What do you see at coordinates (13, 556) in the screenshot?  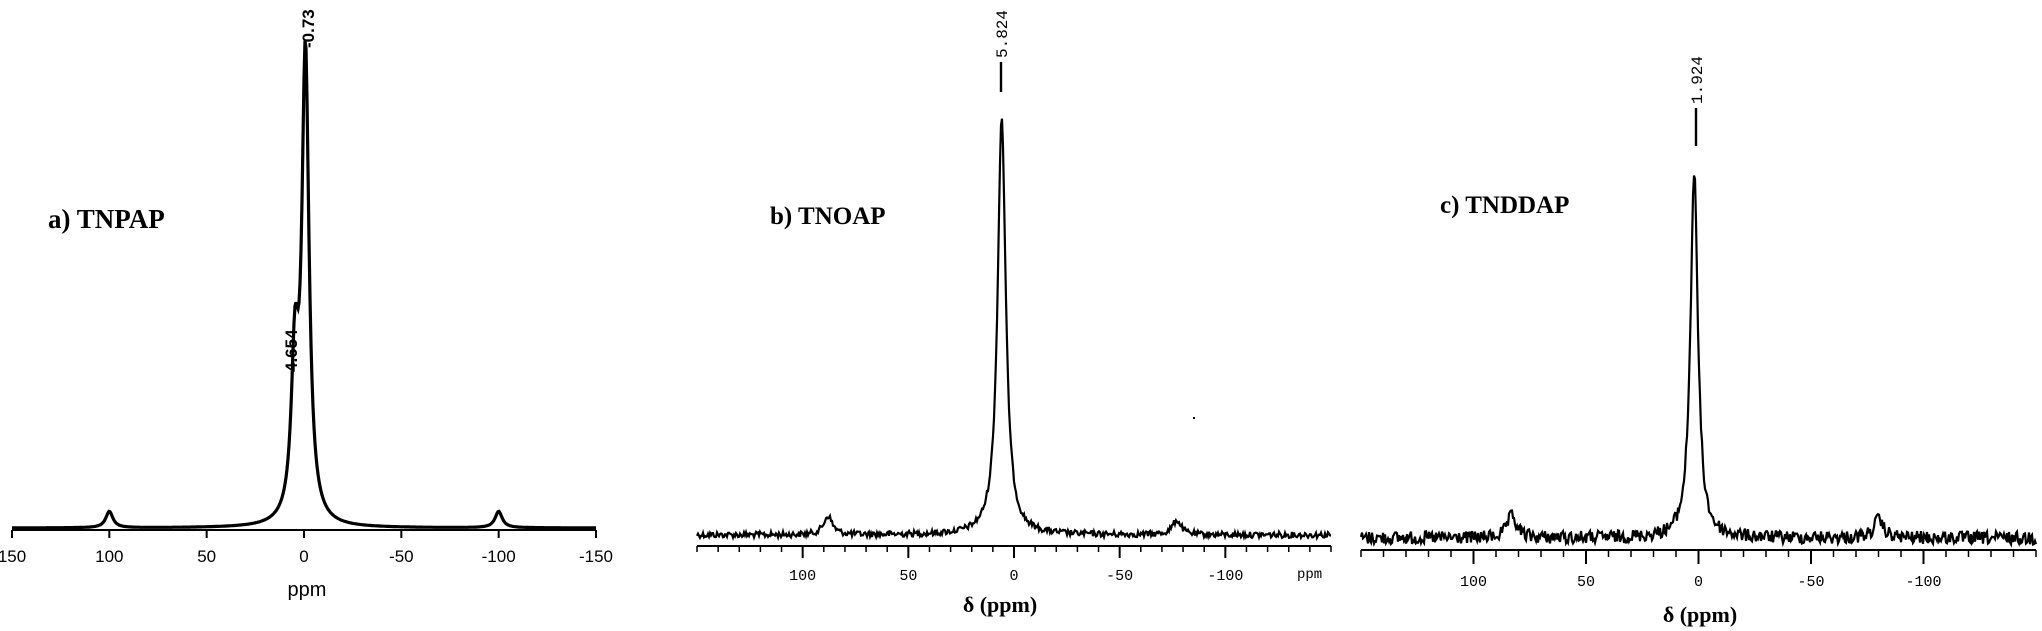 I see `tick-label: 150` at bounding box center [13, 556].